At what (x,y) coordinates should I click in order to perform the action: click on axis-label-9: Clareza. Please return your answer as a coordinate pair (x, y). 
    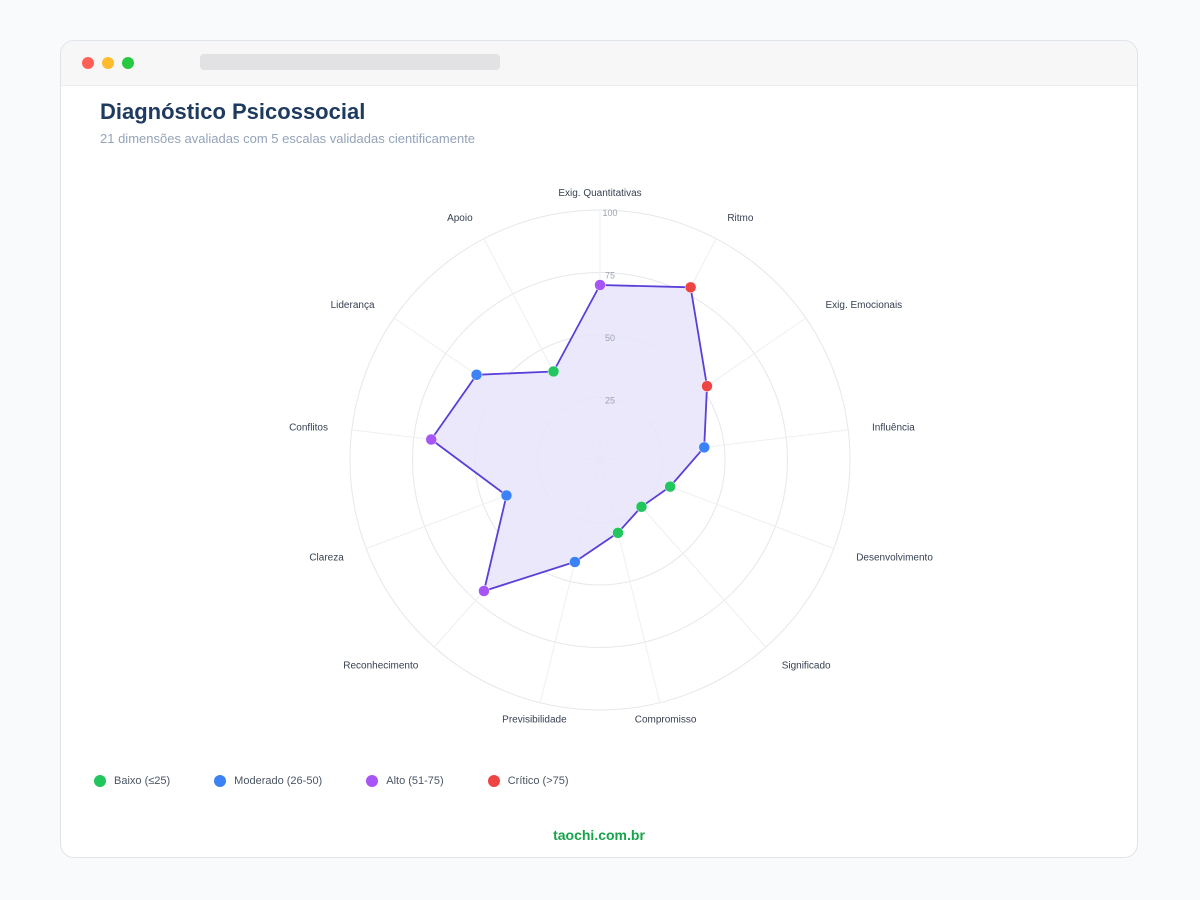
    Looking at the image, I should click on (326, 558).